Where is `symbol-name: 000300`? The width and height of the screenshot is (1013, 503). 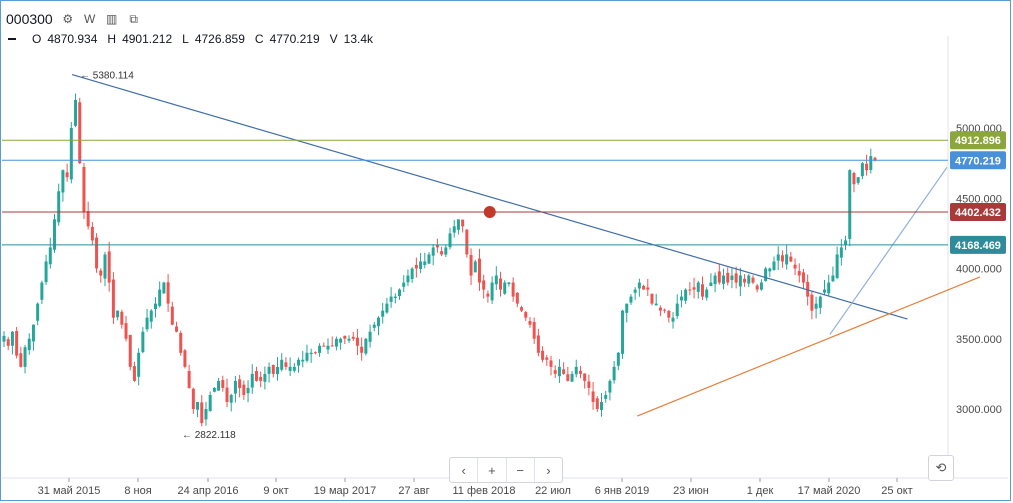
symbol-name: 000300 is located at coordinates (29, 19).